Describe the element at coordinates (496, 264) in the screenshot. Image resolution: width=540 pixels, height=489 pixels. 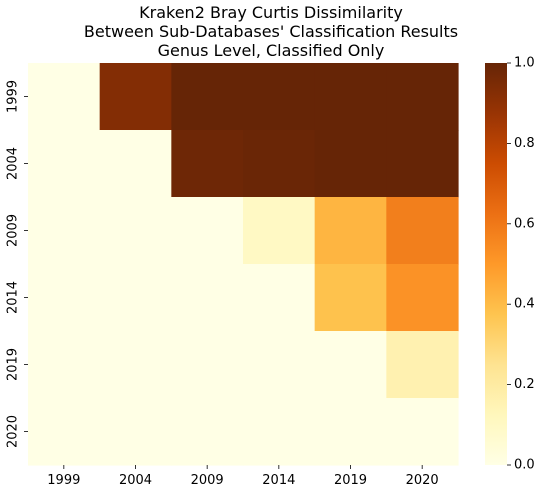
I see `colorbar-gradient` at that location.